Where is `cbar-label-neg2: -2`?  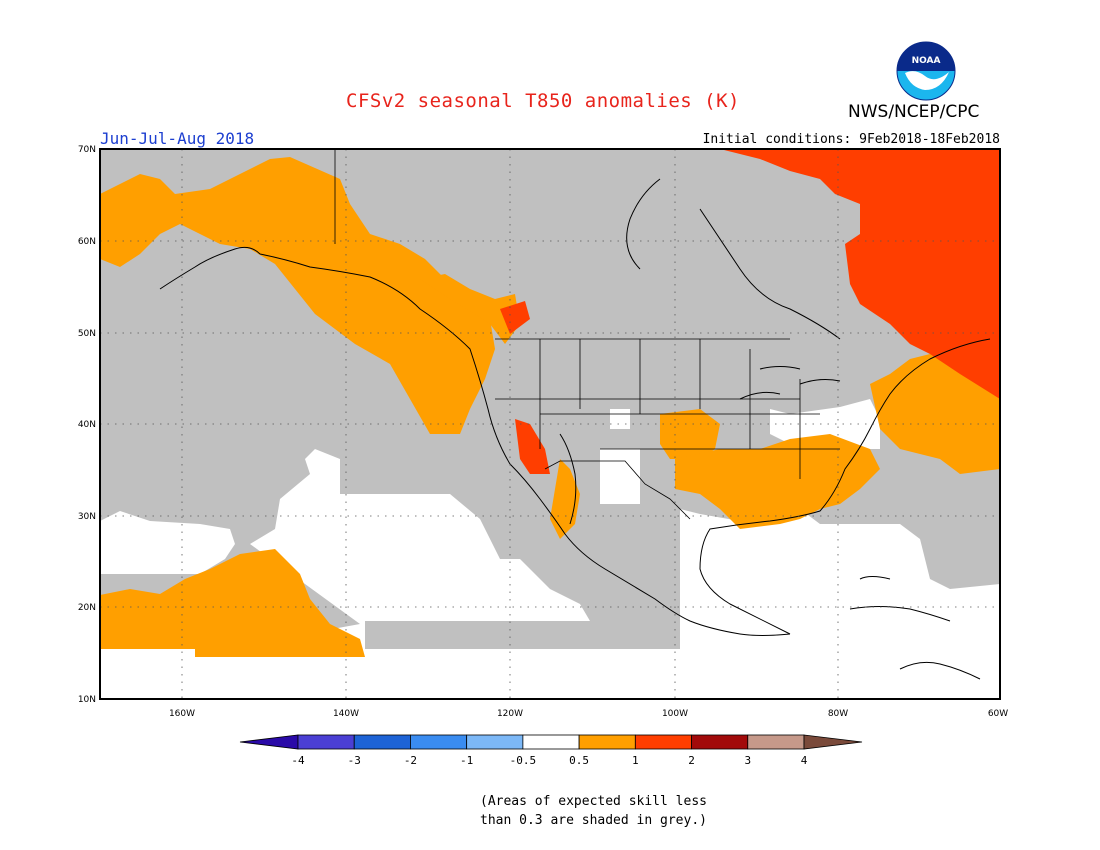
cbar-label-neg2: -2 is located at coordinates (410, 760).